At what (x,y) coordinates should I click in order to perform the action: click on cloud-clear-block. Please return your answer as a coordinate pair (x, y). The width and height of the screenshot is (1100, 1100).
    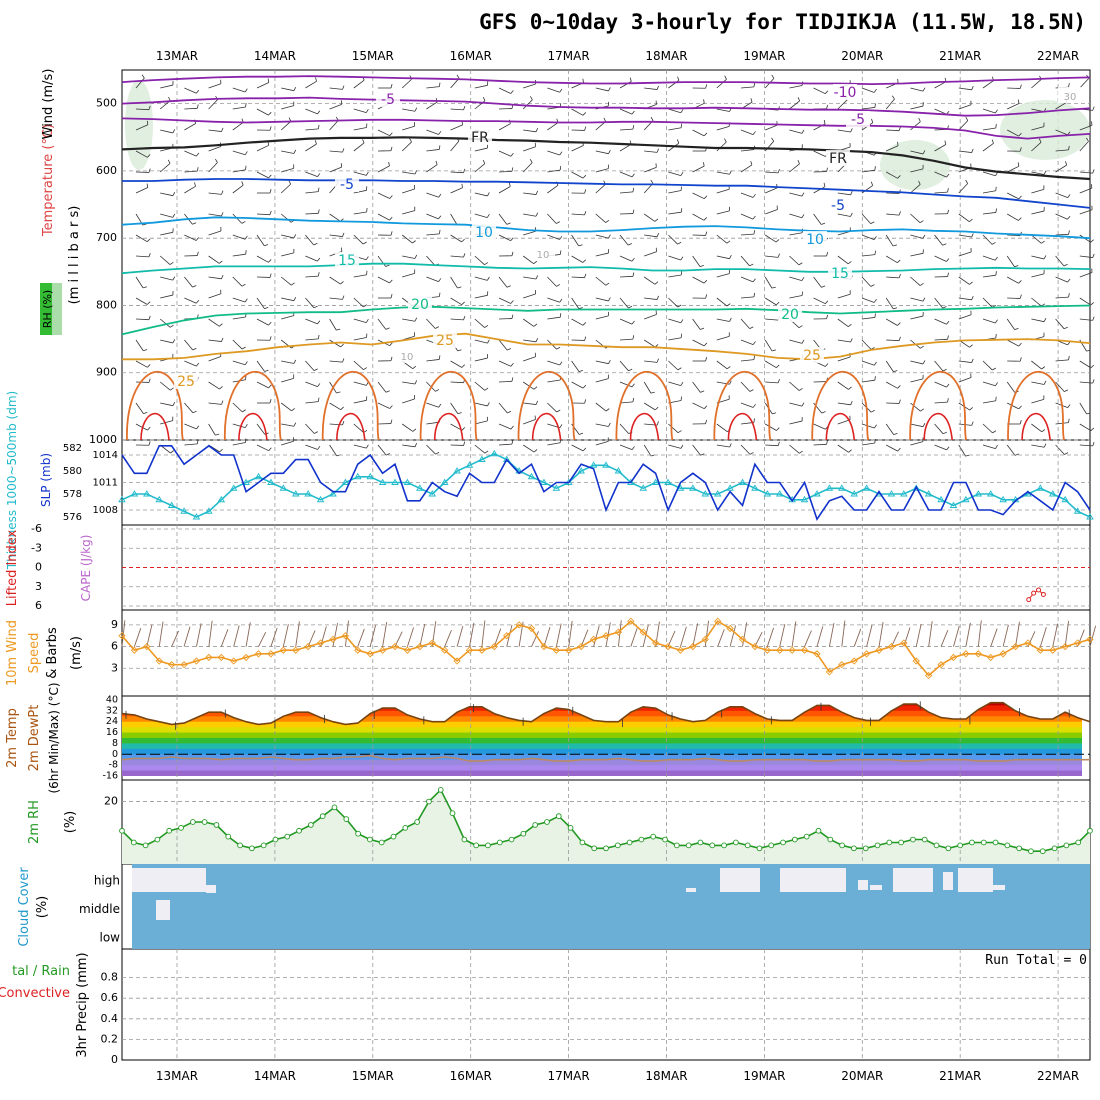
    Looking at the image, I should click on (948, 881).